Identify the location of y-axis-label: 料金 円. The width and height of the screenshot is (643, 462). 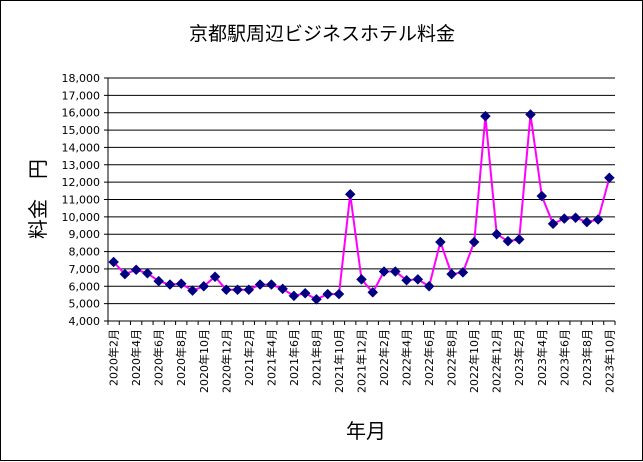
(38, 199).